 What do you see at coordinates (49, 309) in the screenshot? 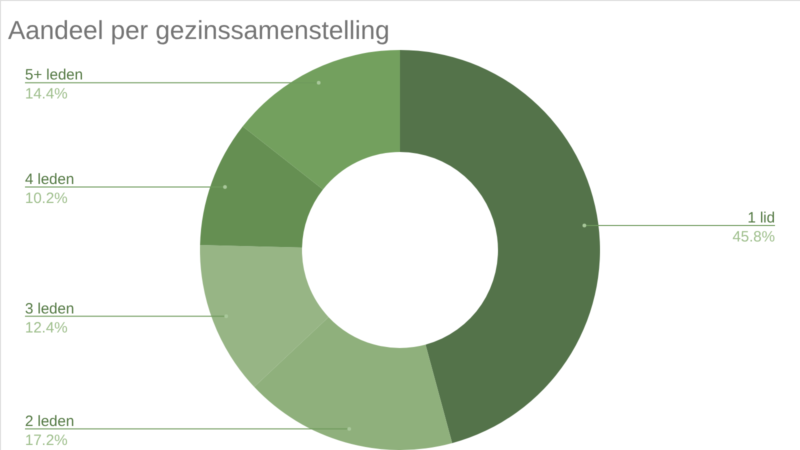
I see `slice-label: 3 leden` at bounding box center [49, 309].